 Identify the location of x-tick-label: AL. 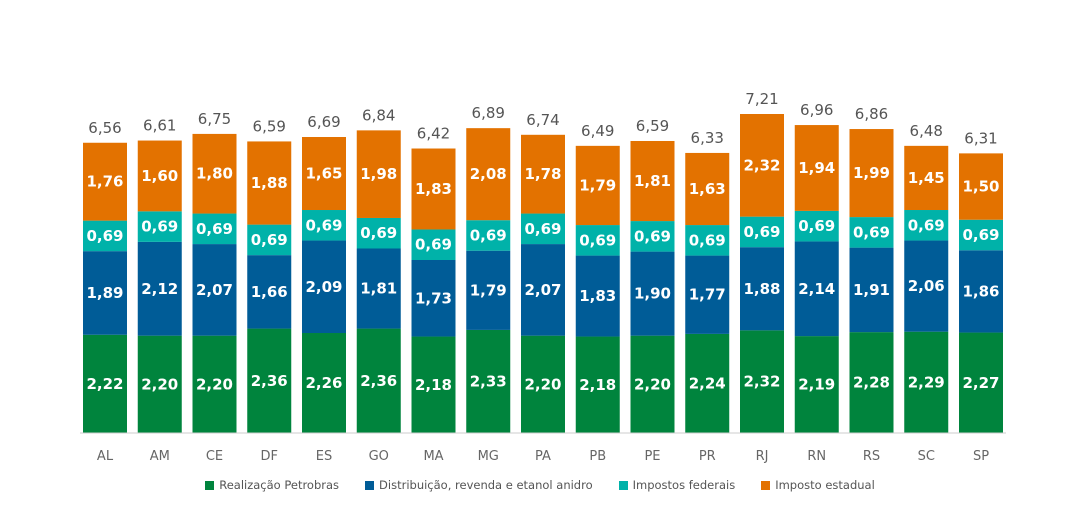
(105, 456).